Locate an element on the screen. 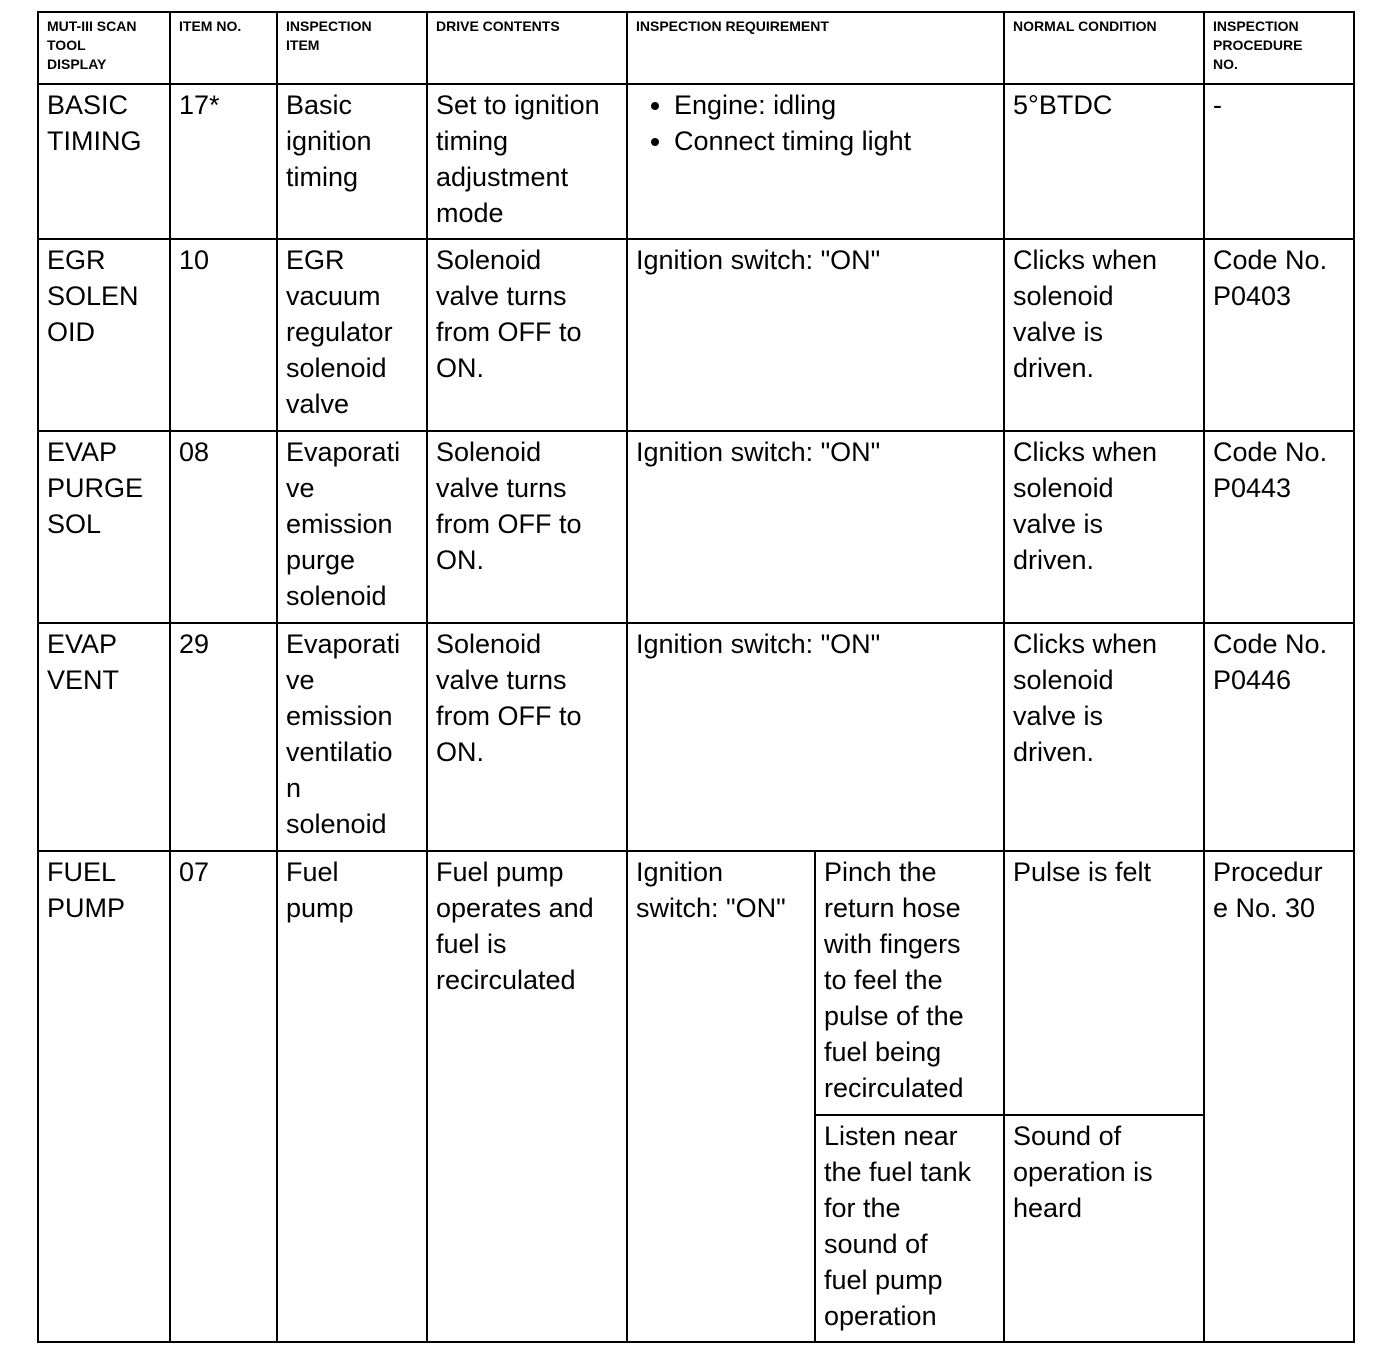 This screenshot has width=1392, height=1370. header-inspection-requirement: INSPECTION REQUIREMENT is located at coordinates (815, 48).